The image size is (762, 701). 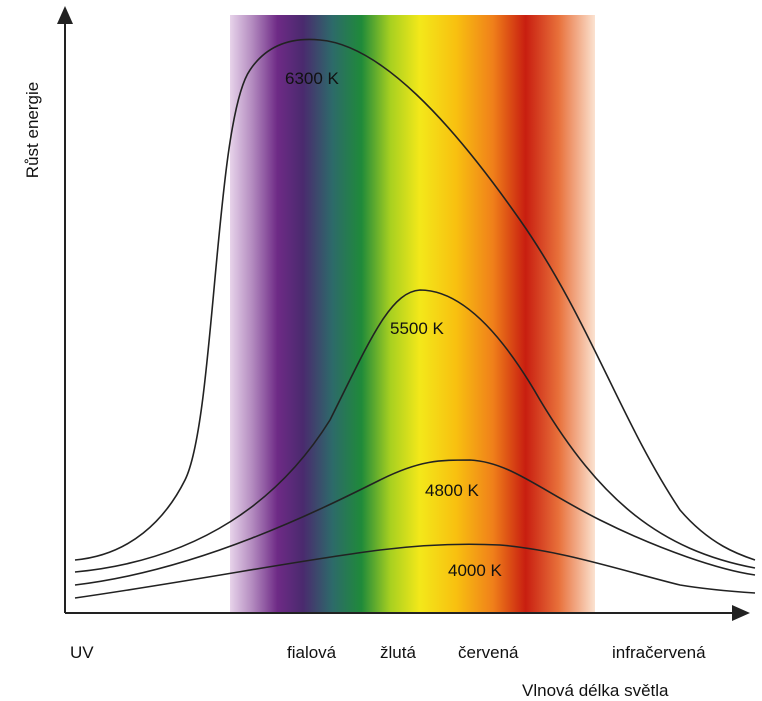 I want to click on region-label: UV, so click(x=82, y=652).